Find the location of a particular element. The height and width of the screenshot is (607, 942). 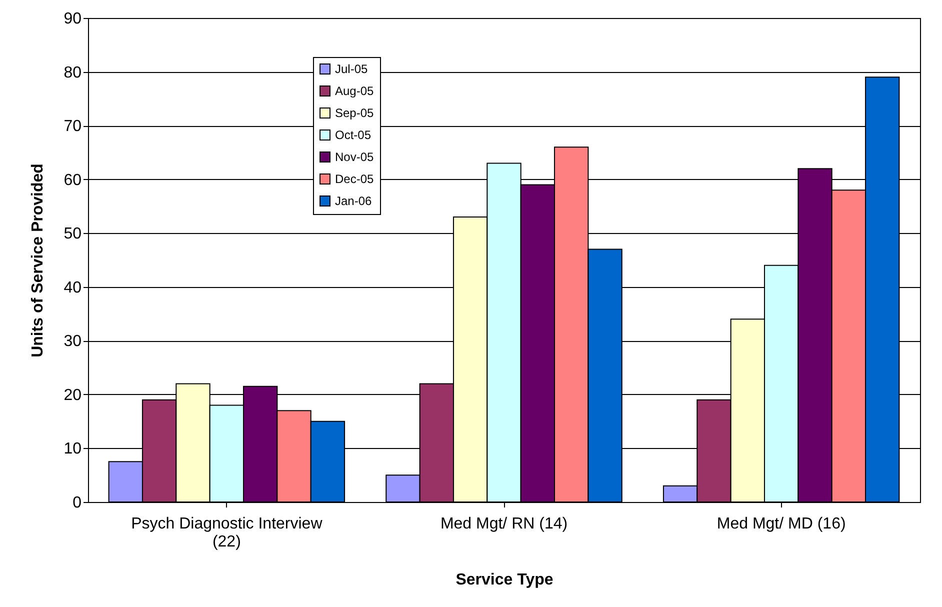

legend-label: Aug-05 is located at coordinates (354, 91).